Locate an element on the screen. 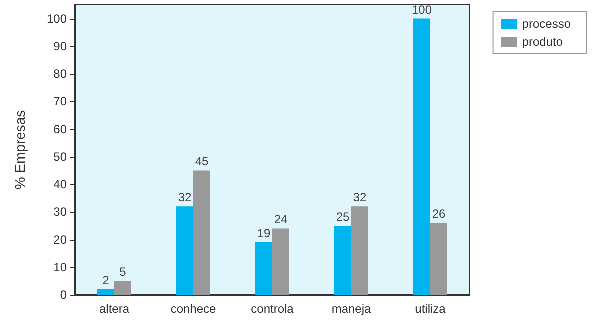 This screenshot has width=597, height=322. y-tick-label: 30 is located at coordinates (61, 212).